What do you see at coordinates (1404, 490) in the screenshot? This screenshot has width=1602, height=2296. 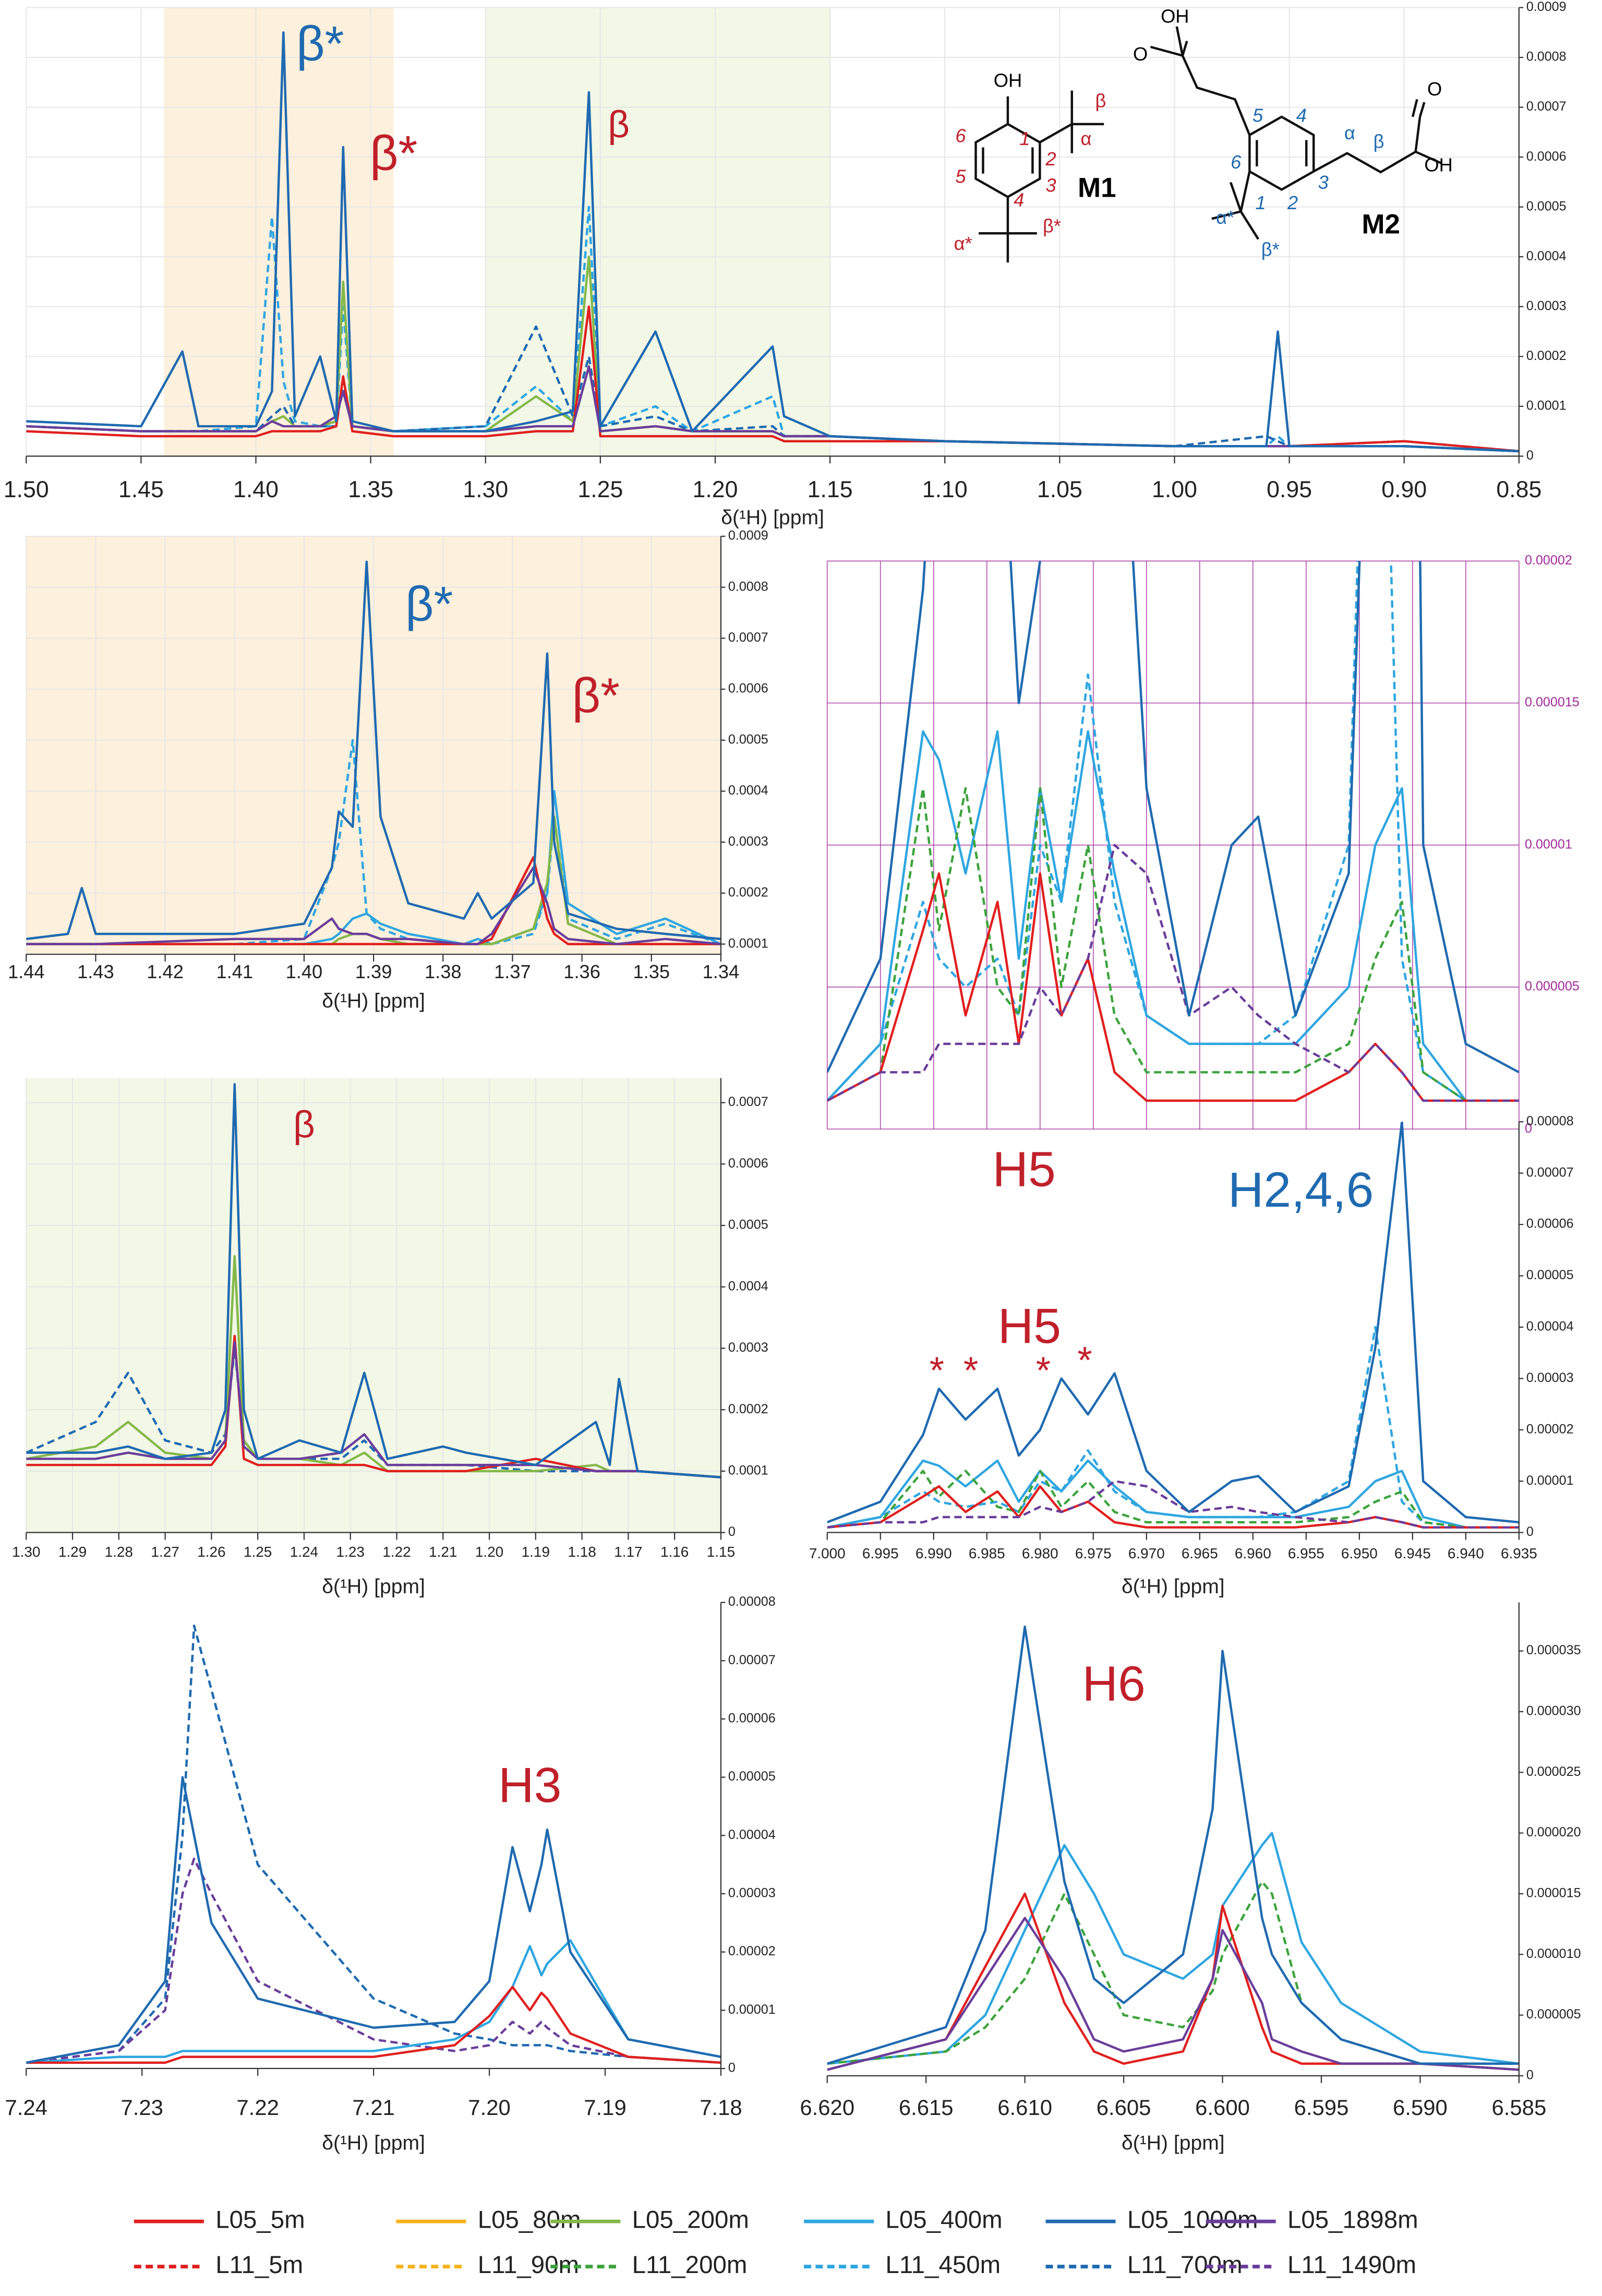 I see `x-tick-label: 0.90` at bounding box center [1404, 490].